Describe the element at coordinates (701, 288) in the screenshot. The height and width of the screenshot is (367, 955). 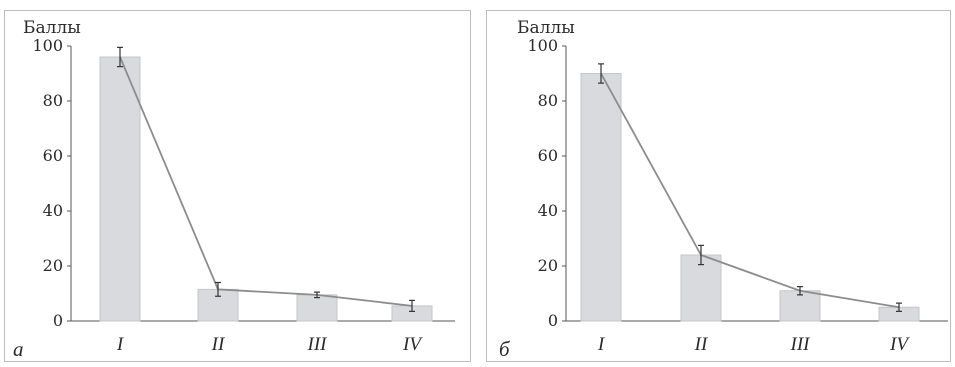
I see `bar-II` at that location.